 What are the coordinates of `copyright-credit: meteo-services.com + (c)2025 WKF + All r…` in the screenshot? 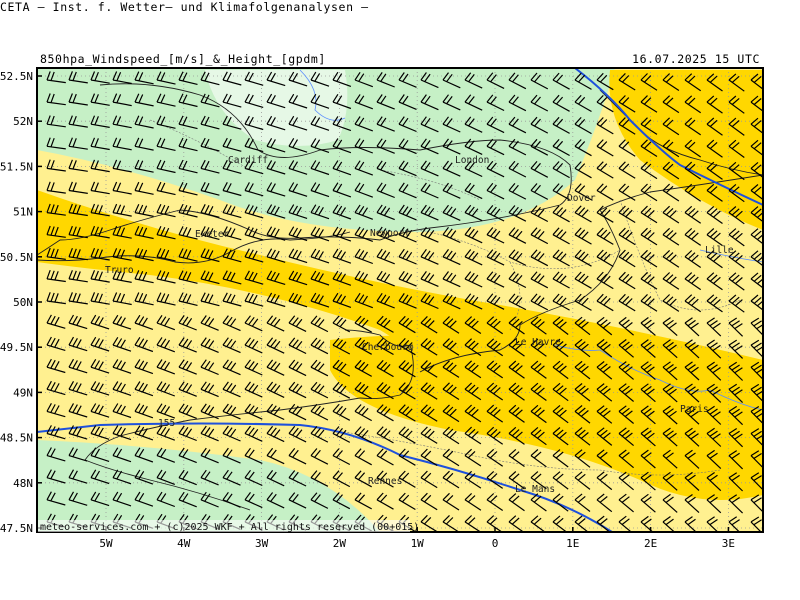 It's located at (229, 527).